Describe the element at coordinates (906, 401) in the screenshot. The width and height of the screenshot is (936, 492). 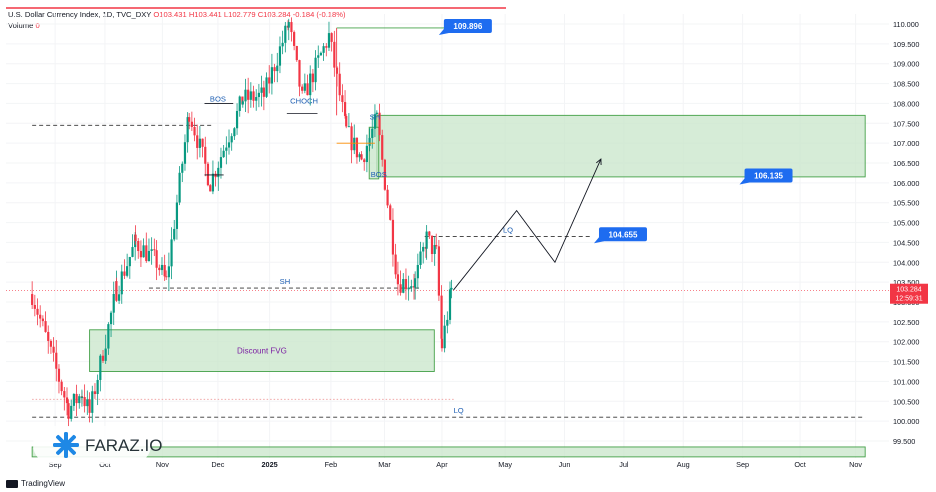
I see `price-tick-label: 100.500` at that location.